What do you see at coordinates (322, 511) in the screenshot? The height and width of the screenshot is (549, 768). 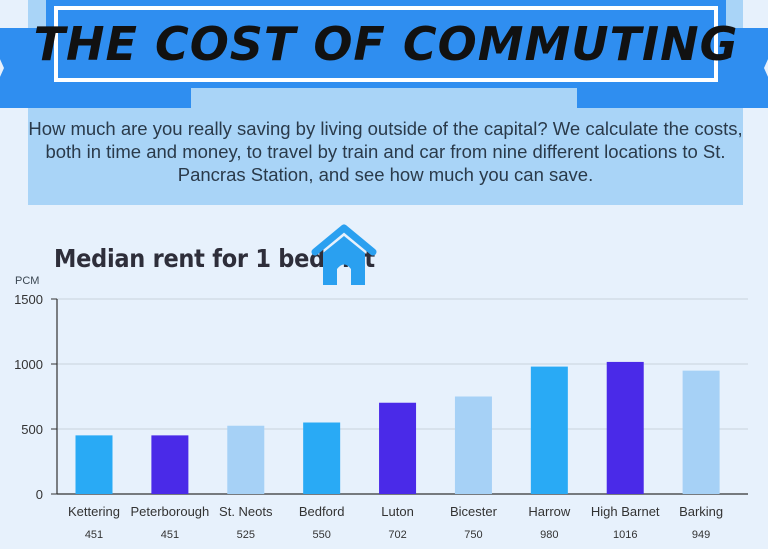 I see `x-tick-label: Bedford` at bounding box center [322, 511].